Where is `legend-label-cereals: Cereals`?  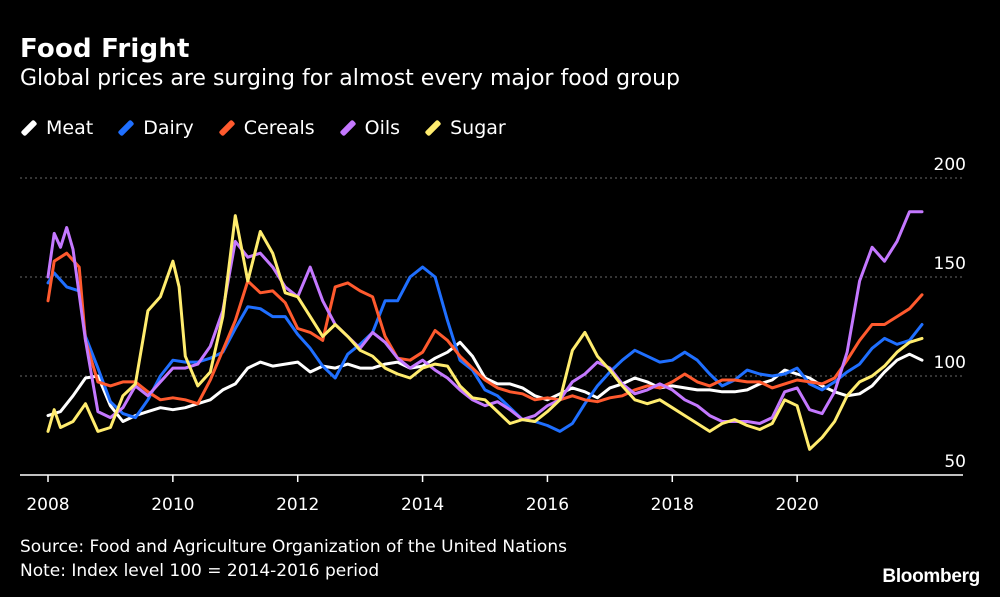
legend-label-cereals: Cereals is located at coordinates (279, 128).